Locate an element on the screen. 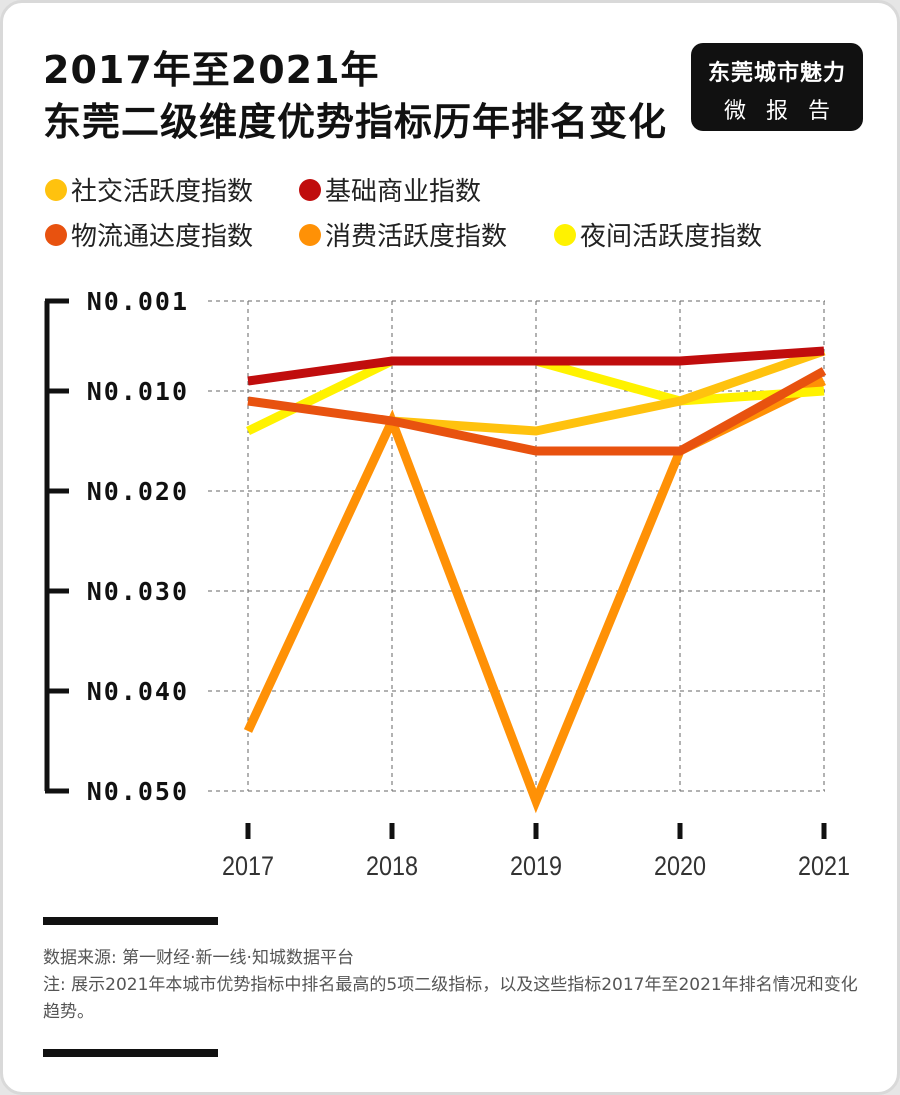 The height and width of the screenshot is (1095, 900). legend-label-social: 社交活跃度指数 is located at coordinates (162, 192).